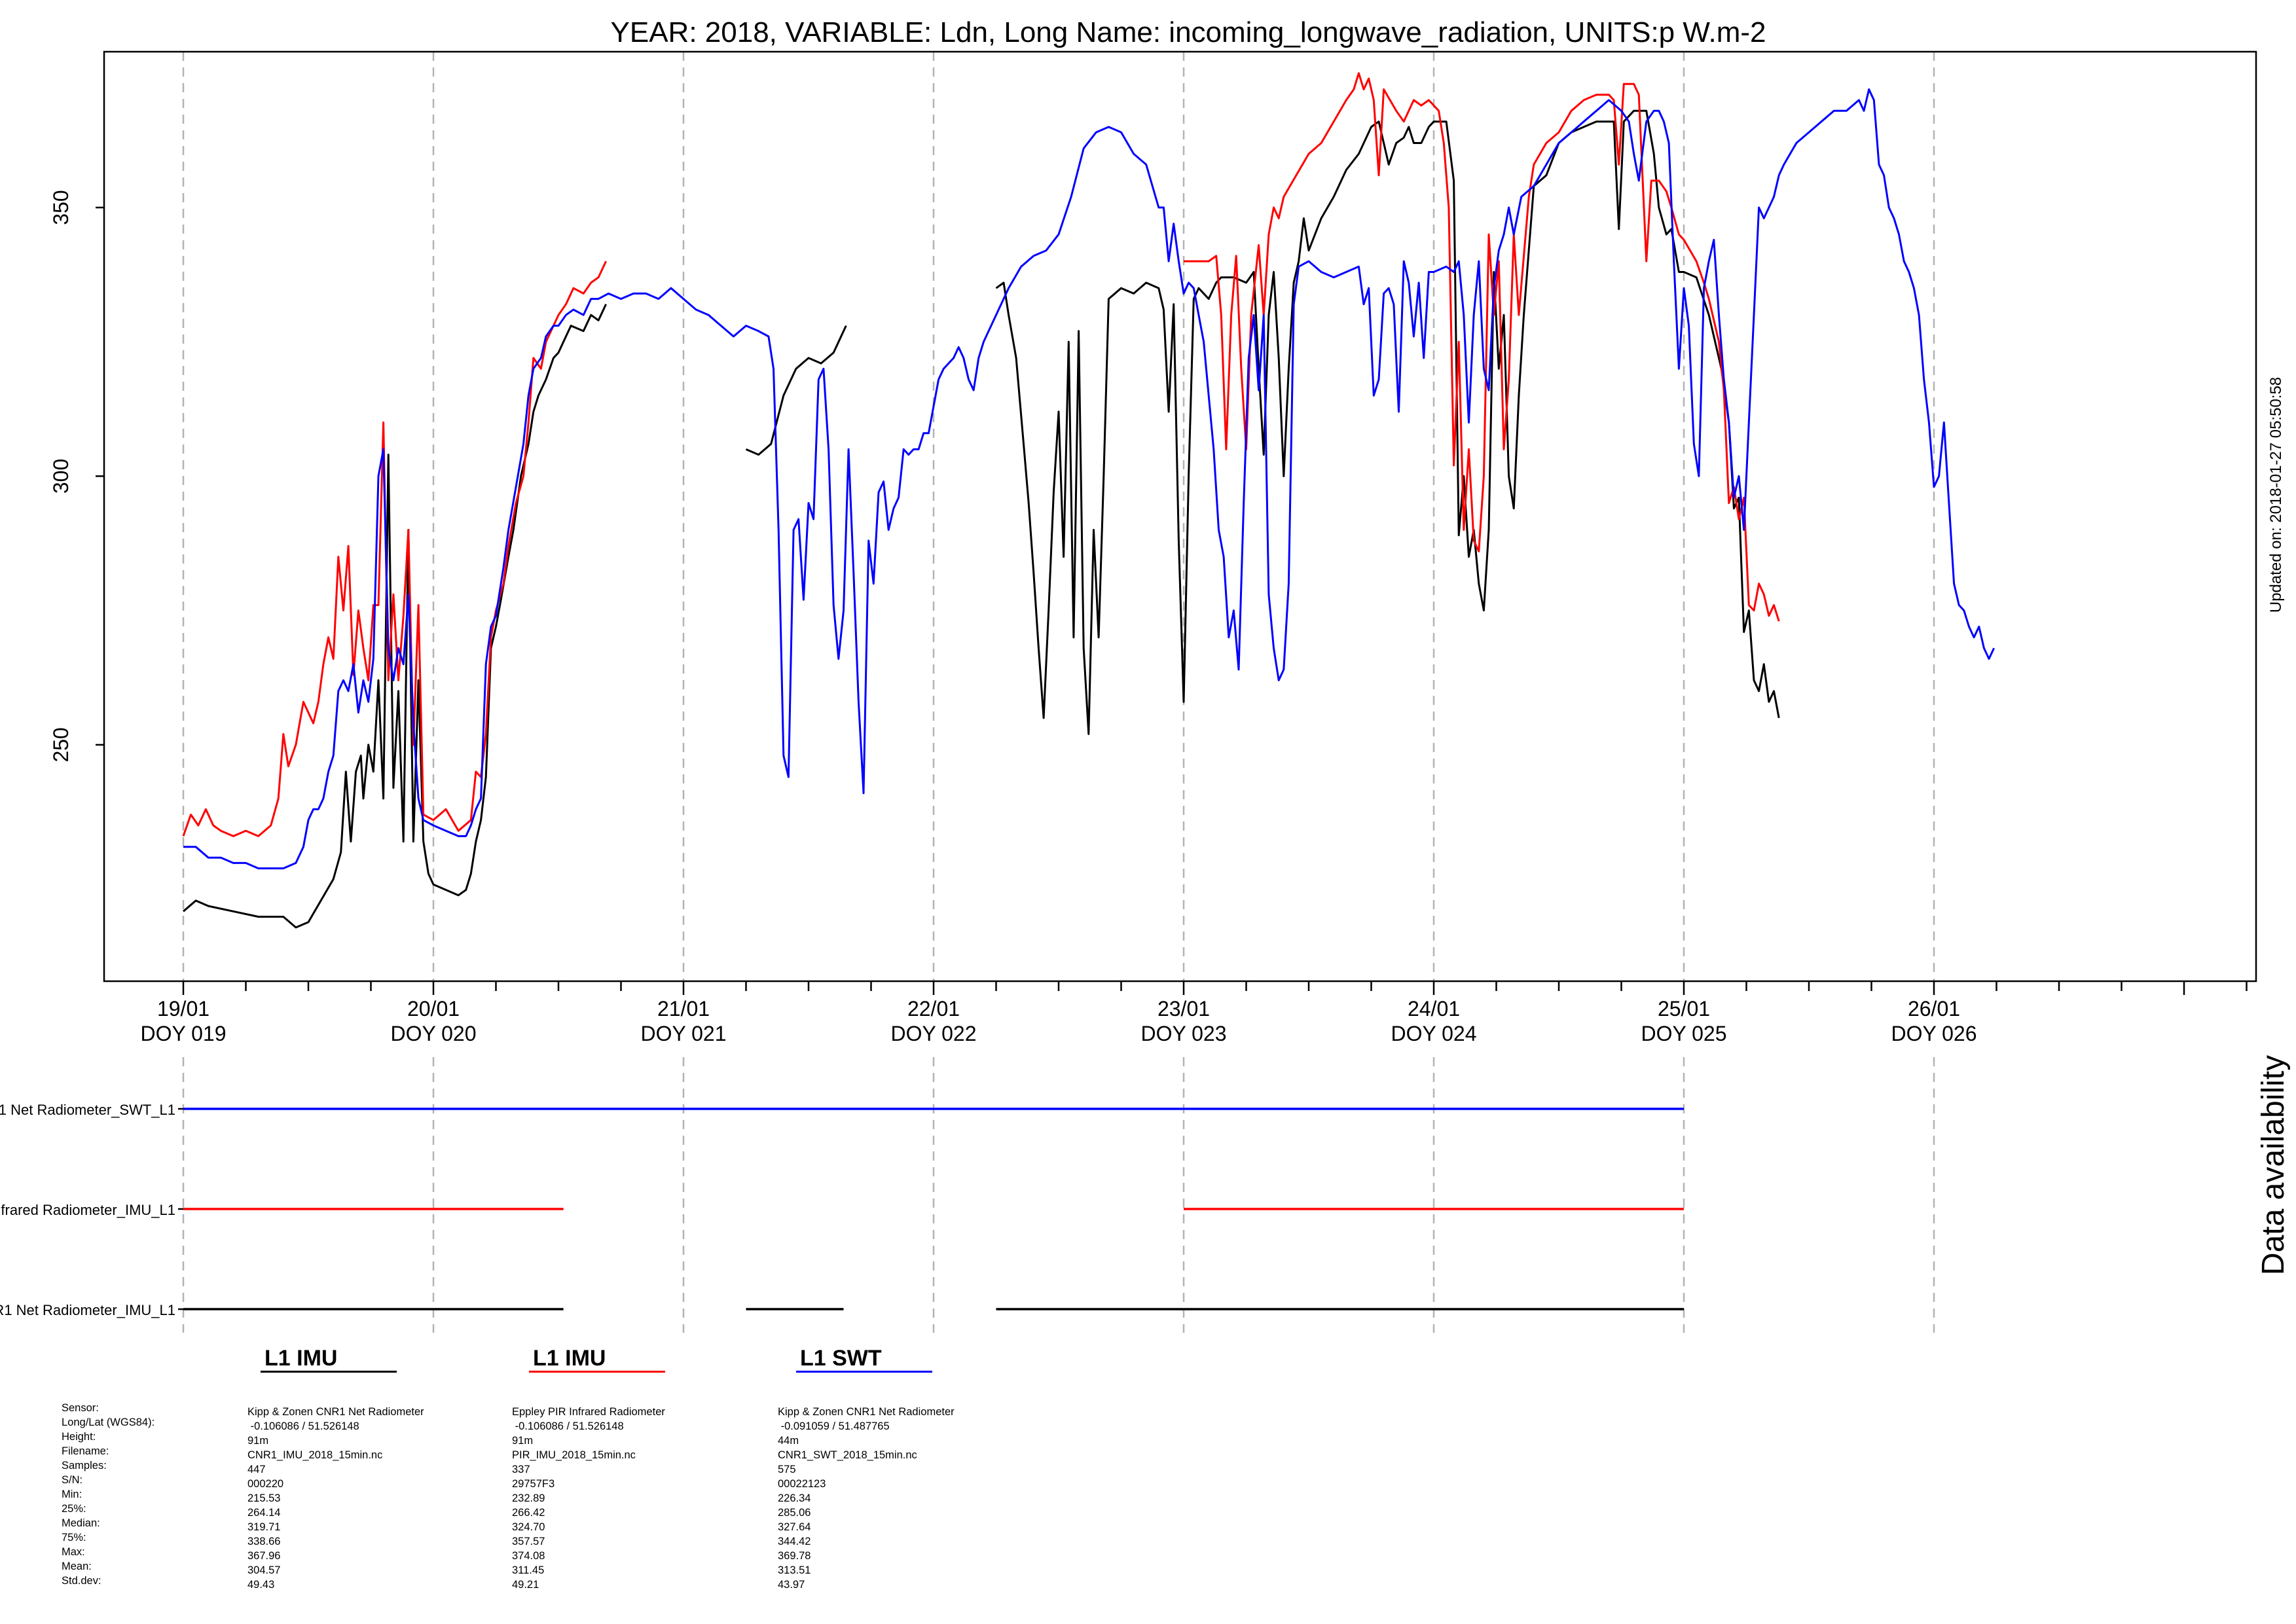 Image resolution: width=2296 pixels, height=1624 pixels. I want to click on availability-row-label: Kipp & Zonen CNR1 Net Radiometer_SWT_L1, so click(87, 1110).